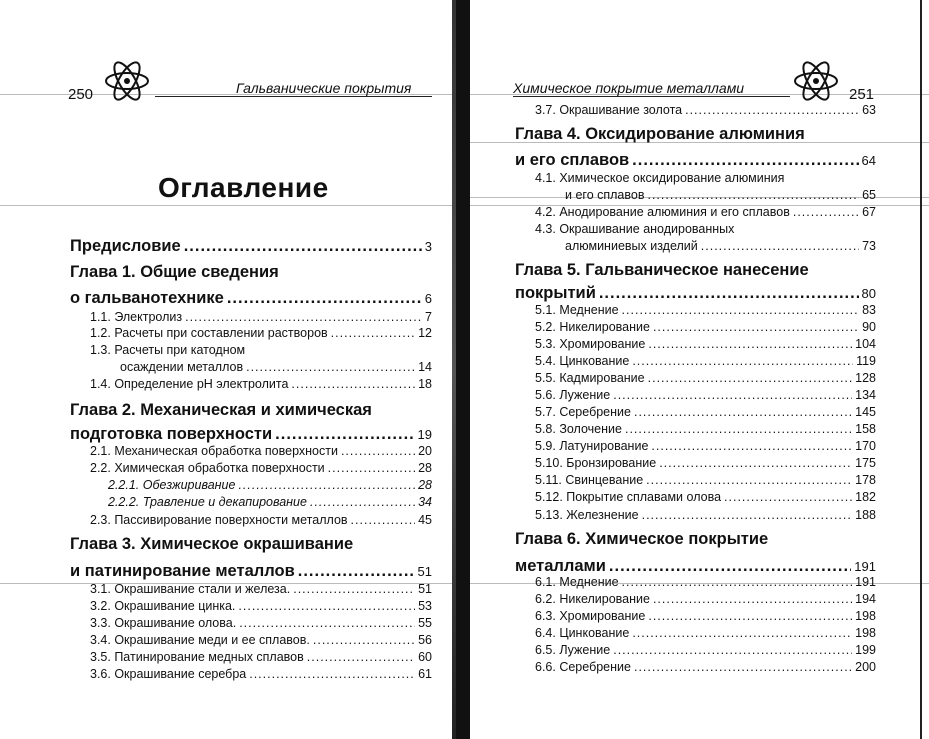  Describe the element at coordinates (207, 502) in the screenshot. I see `toc-entry-title: 2.2.2. Травление и декапирование` at that location.